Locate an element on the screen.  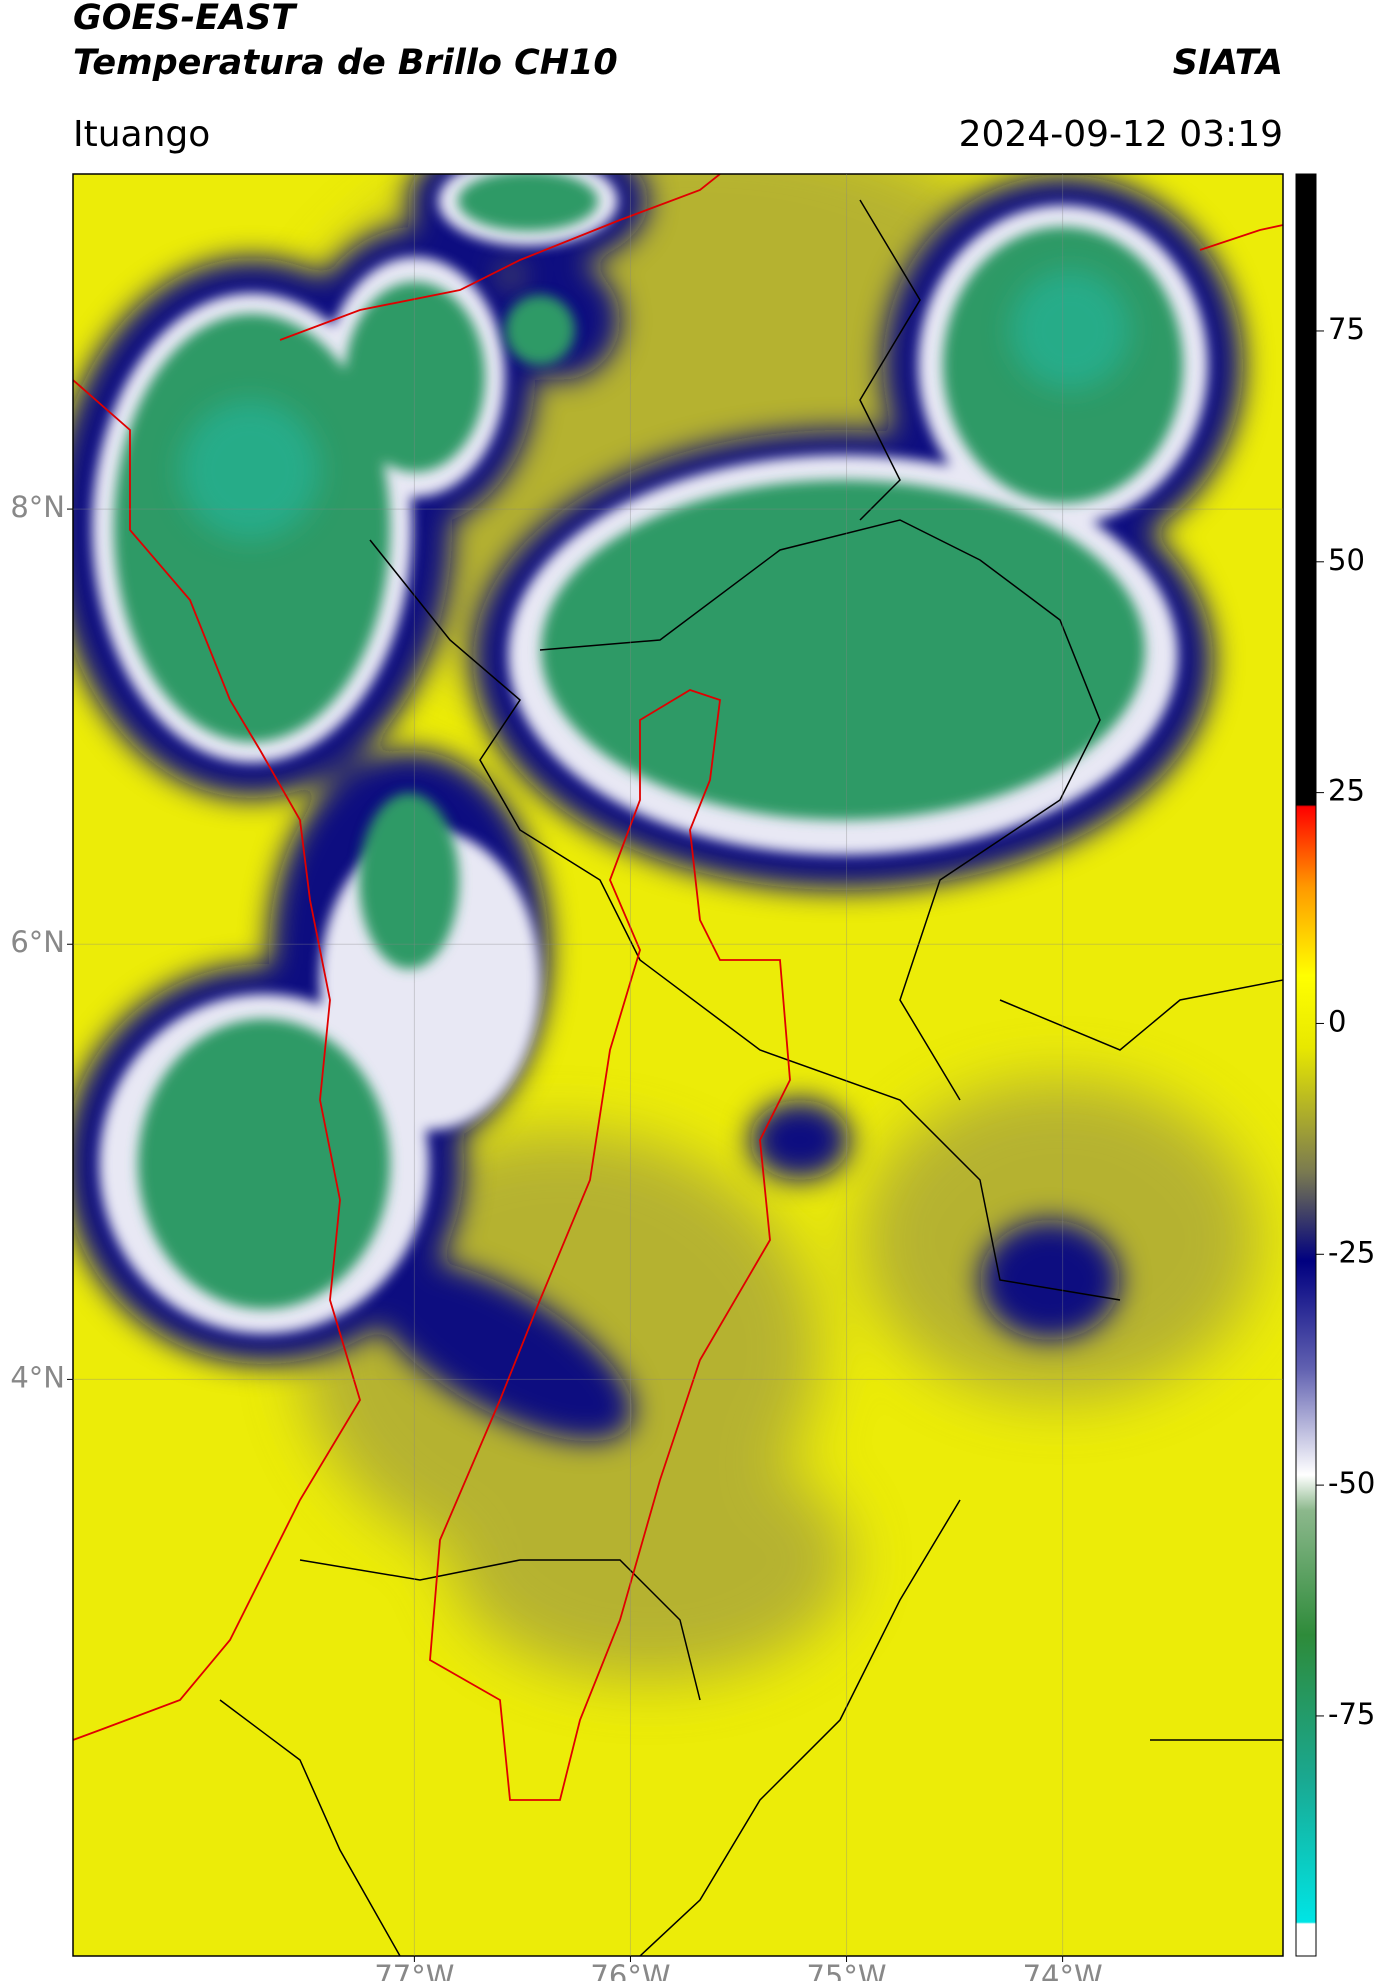
x-tick-label: 76°W is located at coordinates (630, 1970).